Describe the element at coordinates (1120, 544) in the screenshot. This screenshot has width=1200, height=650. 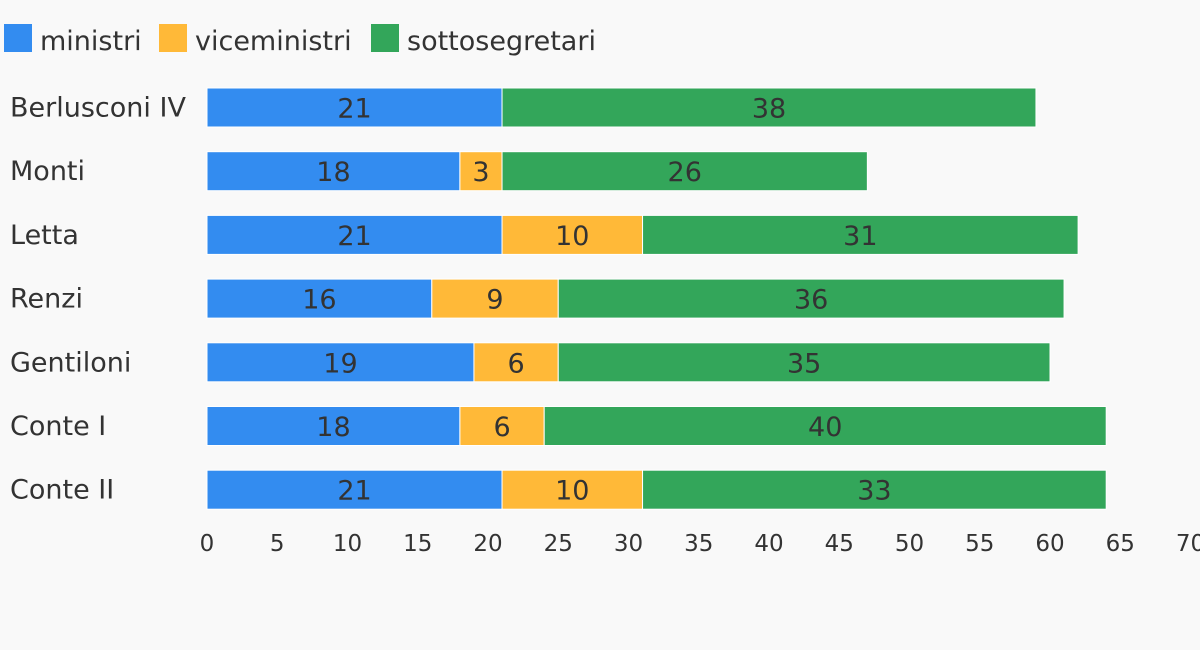
I see `x-tick-label: 65` at that location.